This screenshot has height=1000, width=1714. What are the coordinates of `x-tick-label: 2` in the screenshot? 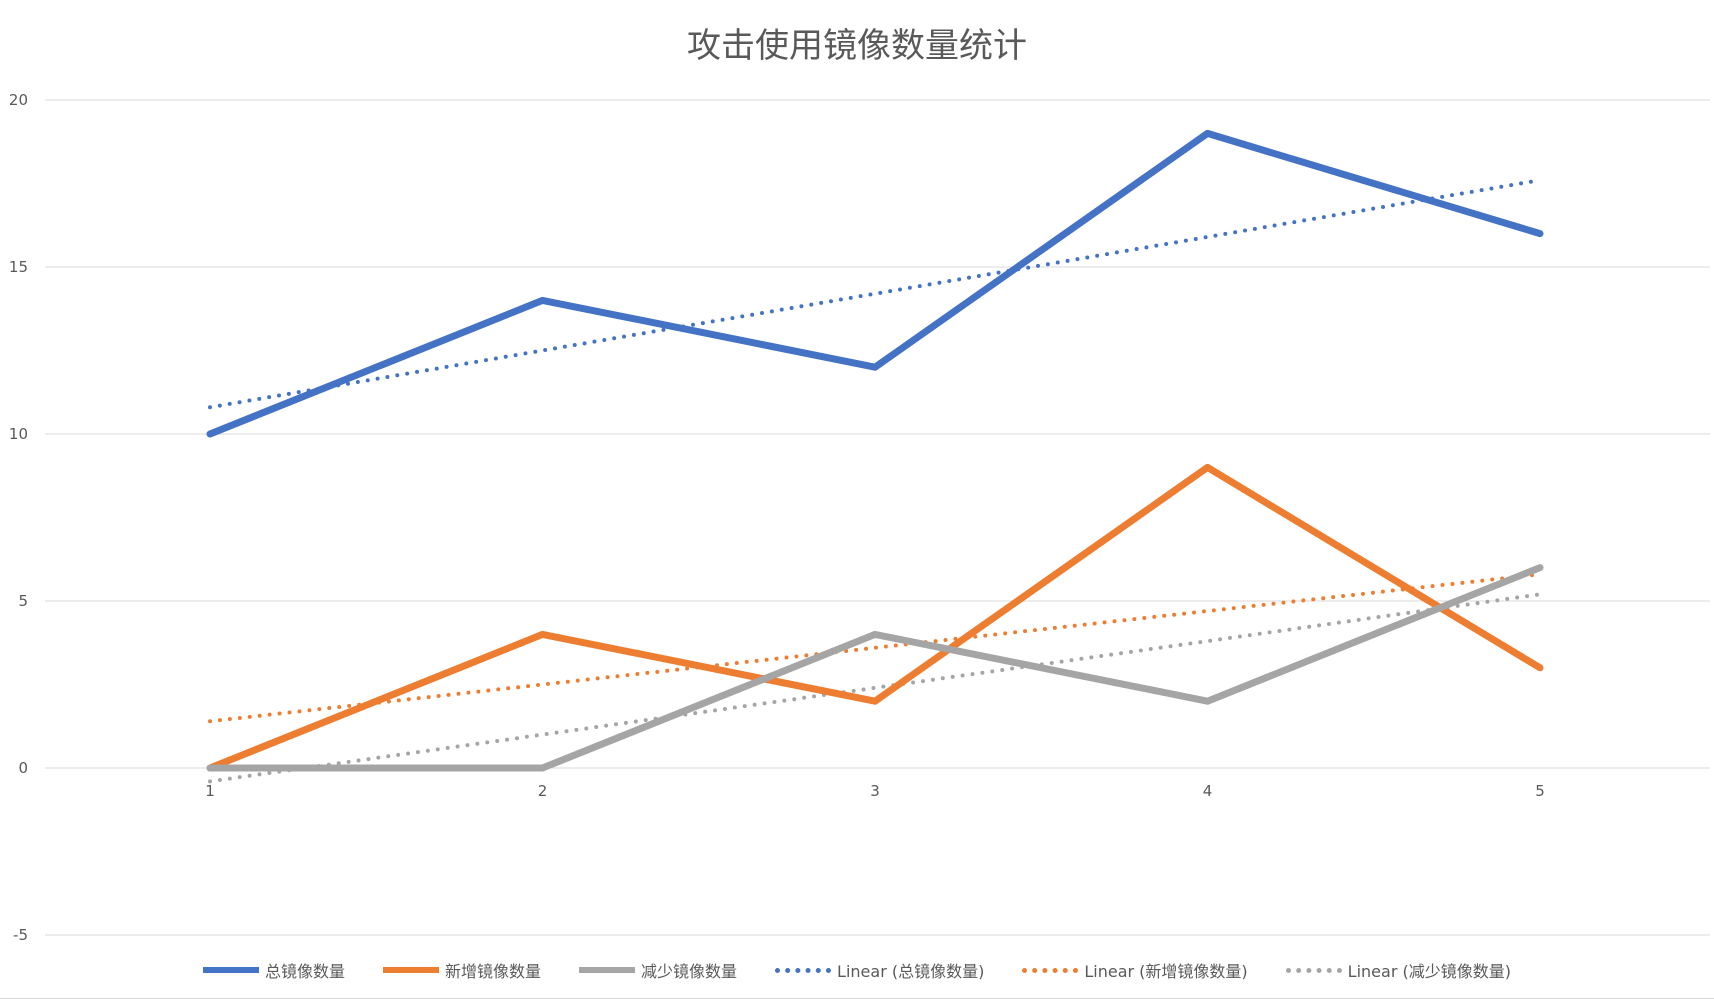 It's located at (543, 791).